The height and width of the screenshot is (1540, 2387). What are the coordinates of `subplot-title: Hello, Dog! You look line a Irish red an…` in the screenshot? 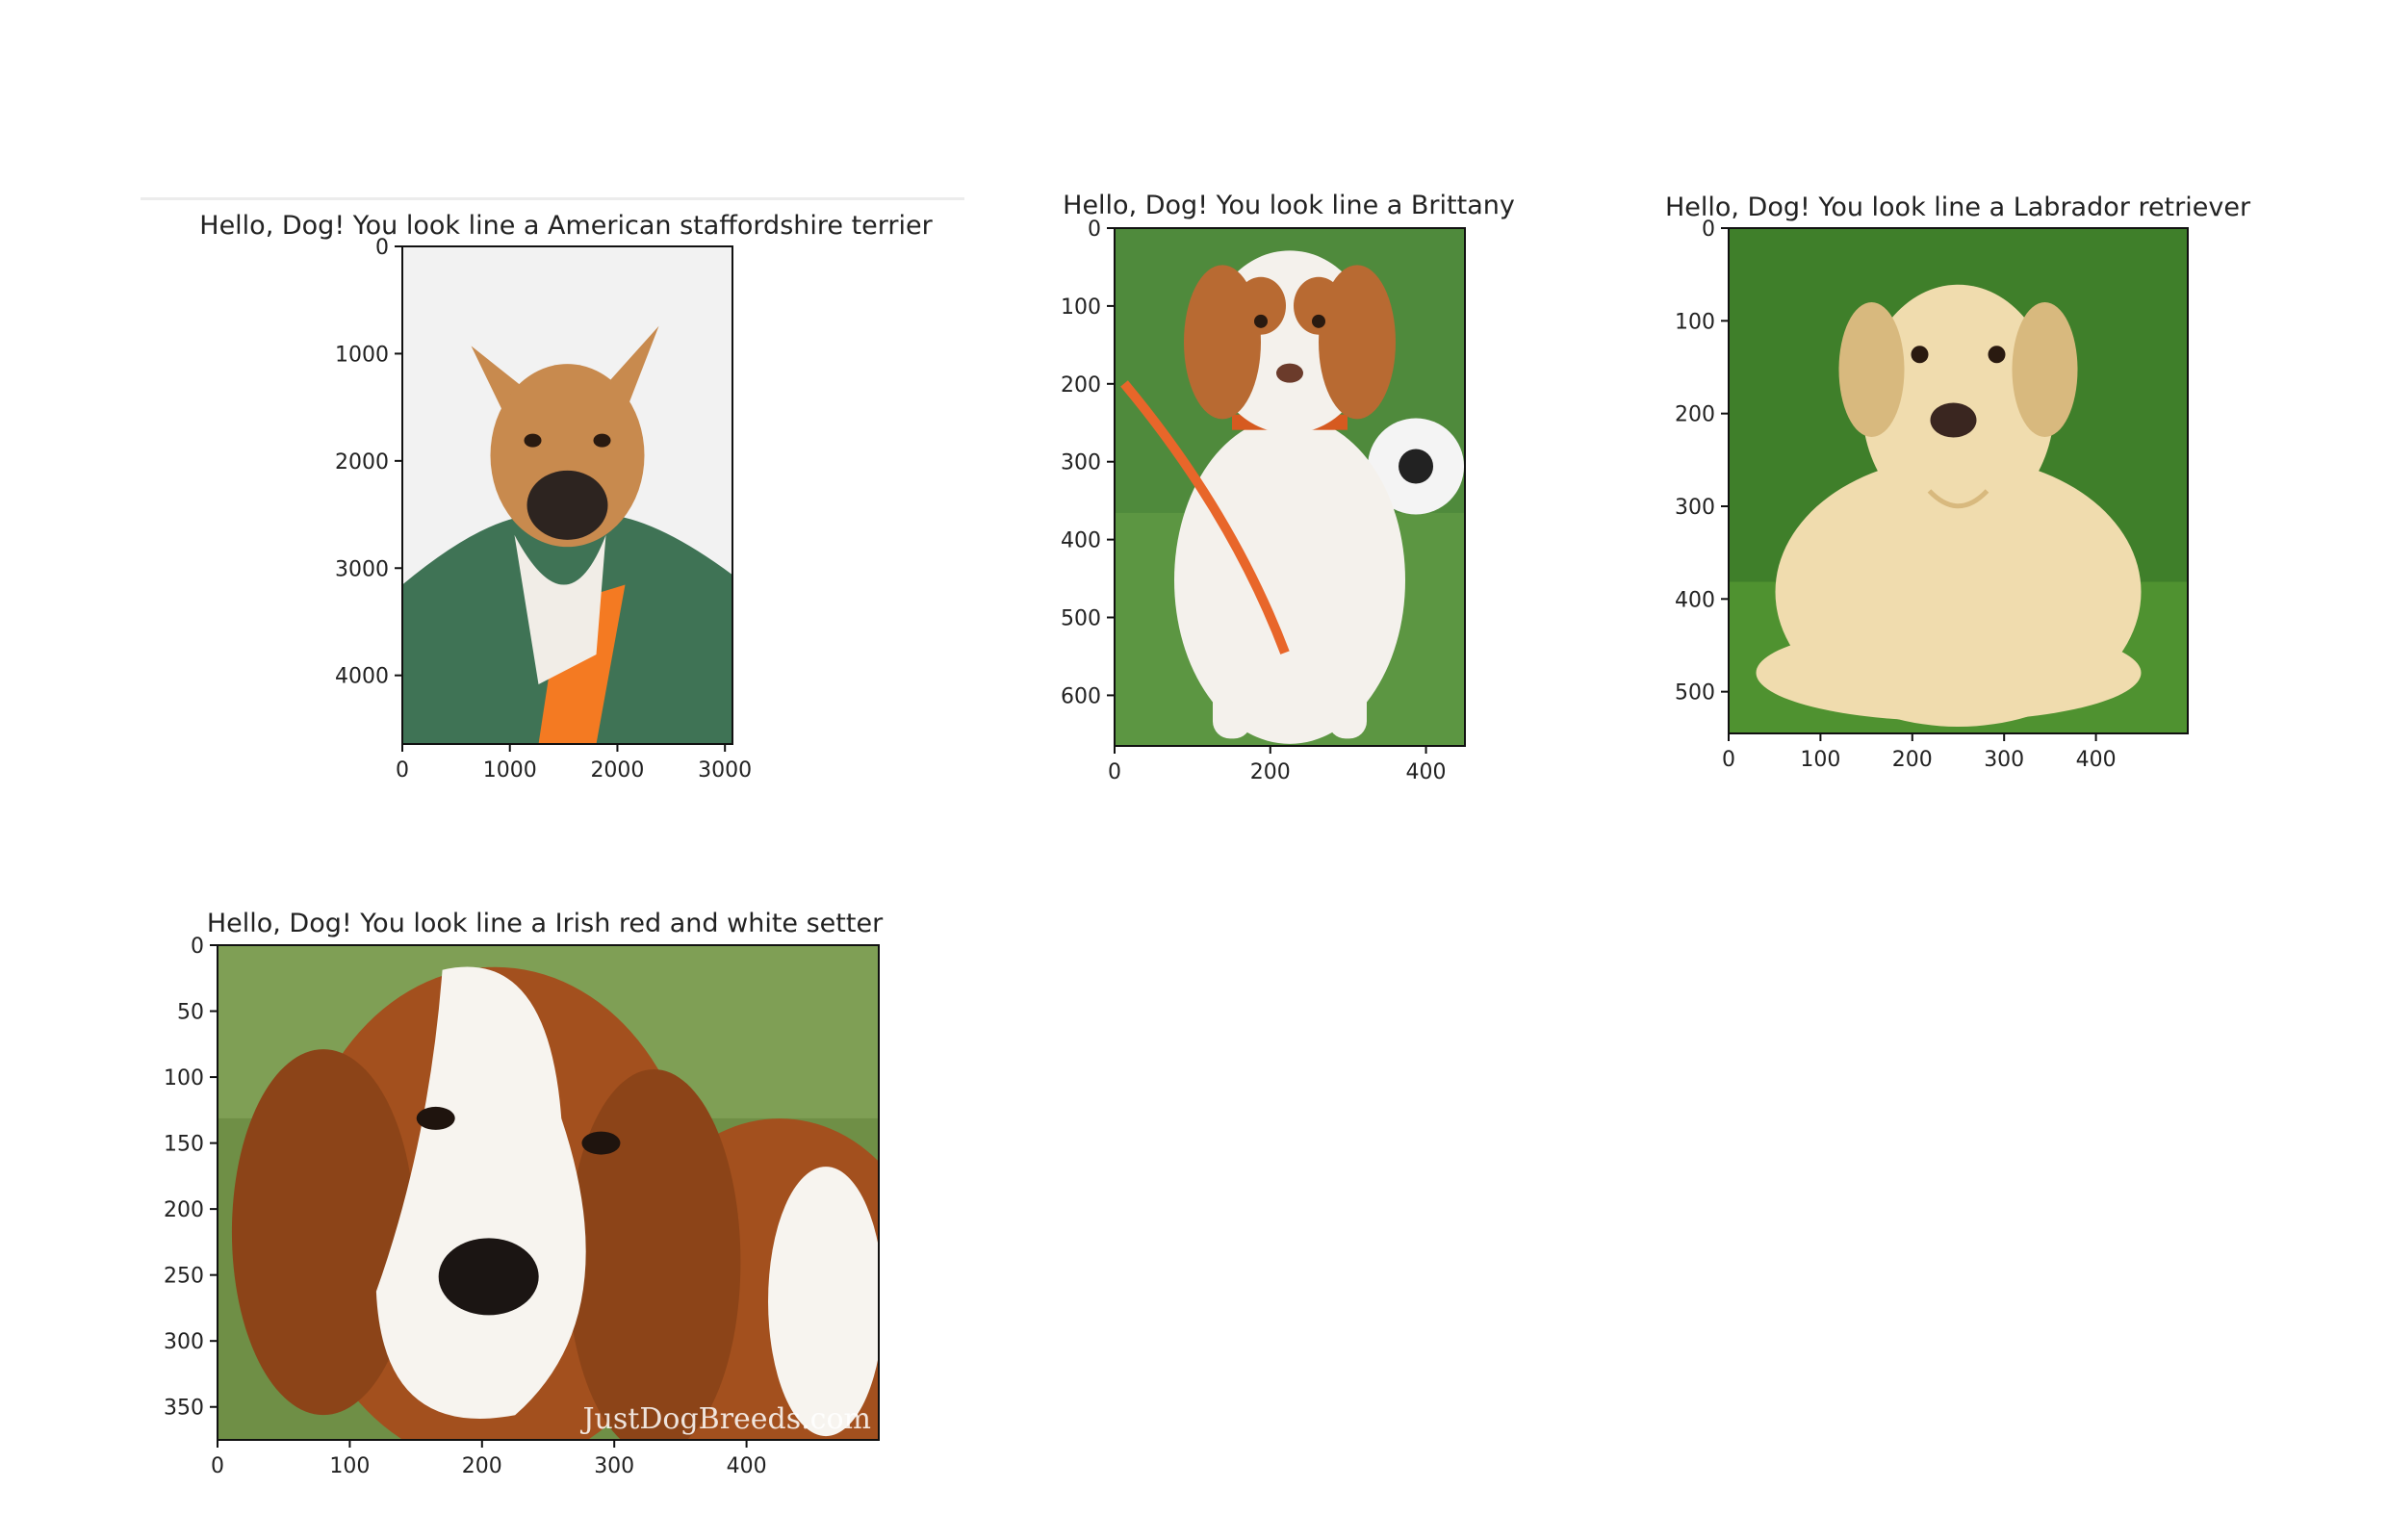 It's located at (545, 923).